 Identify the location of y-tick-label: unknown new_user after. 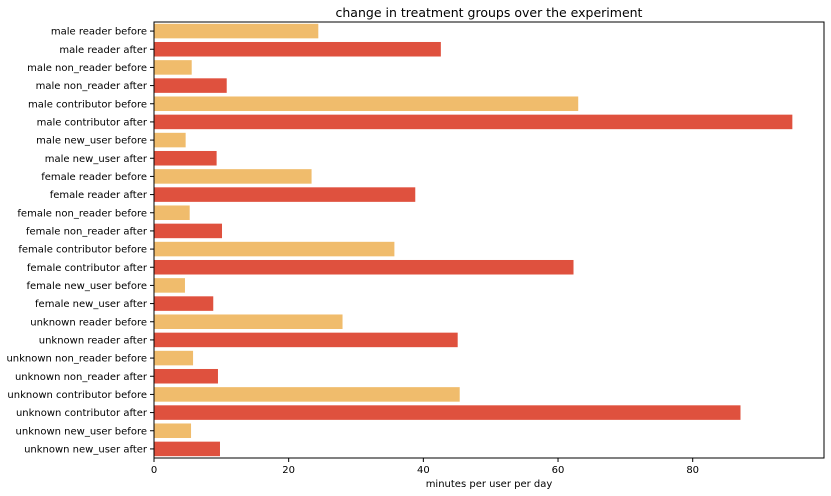
(86, 449).